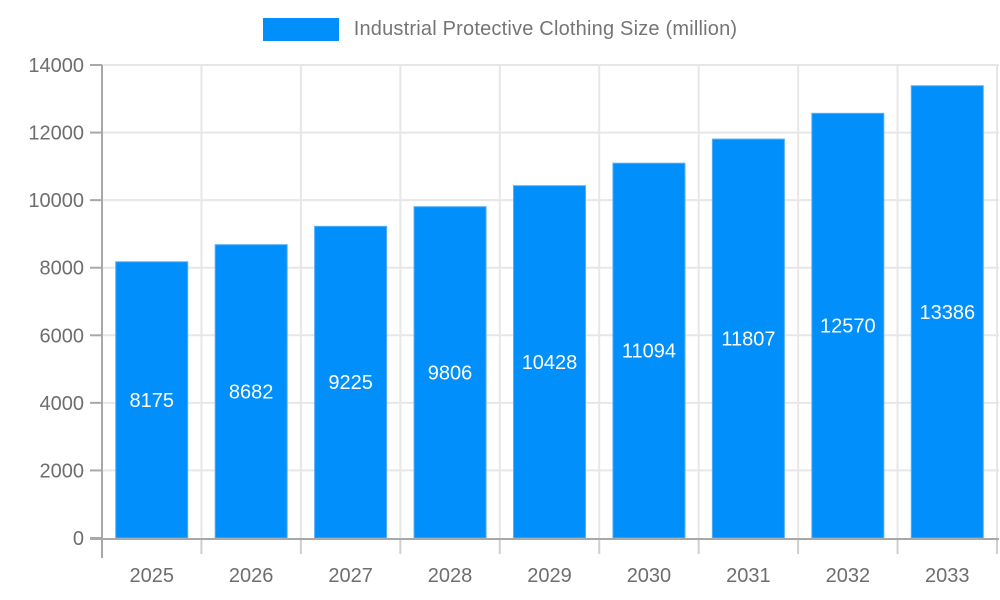 The image size is (1000, 600). I want to click on y-tick-label: 12000, so click(56, 134).